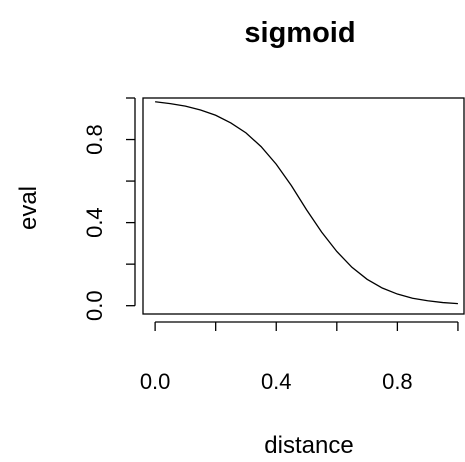 The image size is (465, 462). What do you see at coordinates (94, 222) in the screenshot?
I see `y-tick-label: 0.4` at bounding box center [94, 222].